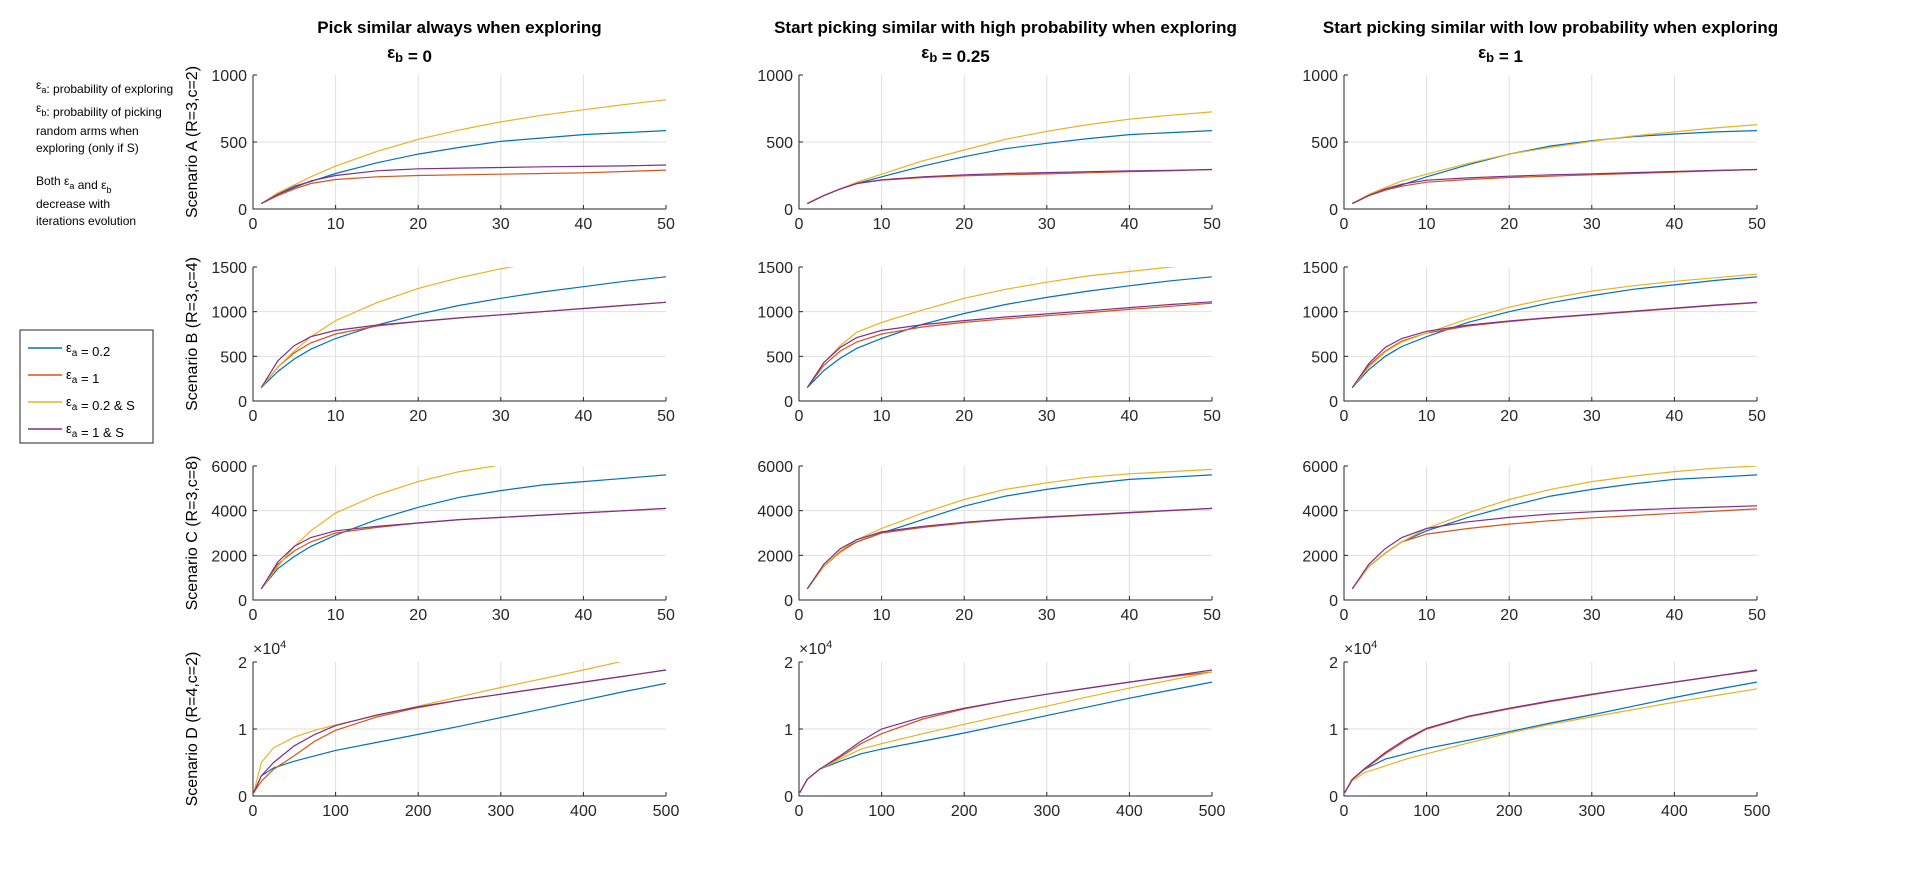 This screenshot has width=1920, height=883. Describe the element at coordinates (86, 221) in the screenshot. I see `note-line7: iterations evolution` at that location.